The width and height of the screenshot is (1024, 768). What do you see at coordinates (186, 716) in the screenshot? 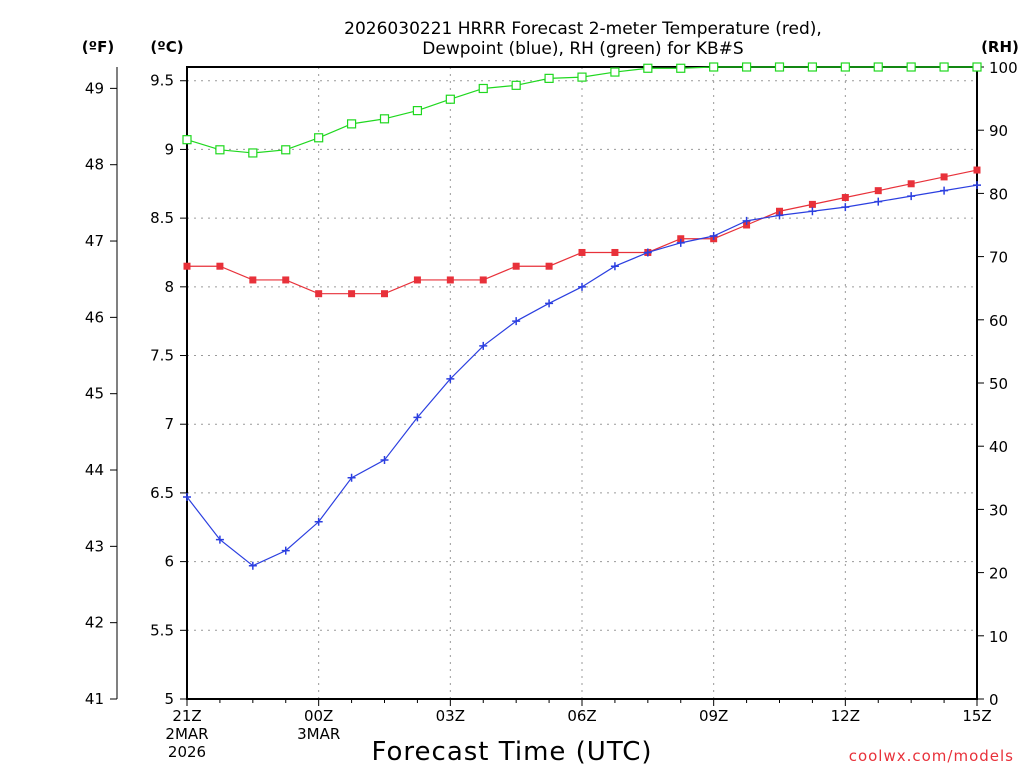
I see `x-tick-label: 21Z` at bounding box center [186, 716].